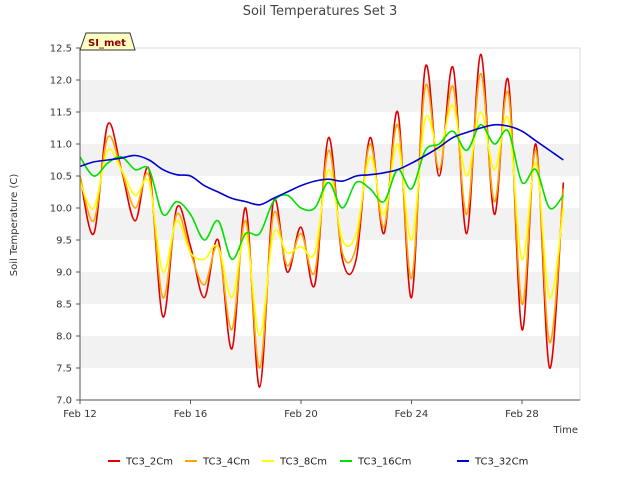  I want to click on x-tick-label: Feb 16, so click(191, 414).